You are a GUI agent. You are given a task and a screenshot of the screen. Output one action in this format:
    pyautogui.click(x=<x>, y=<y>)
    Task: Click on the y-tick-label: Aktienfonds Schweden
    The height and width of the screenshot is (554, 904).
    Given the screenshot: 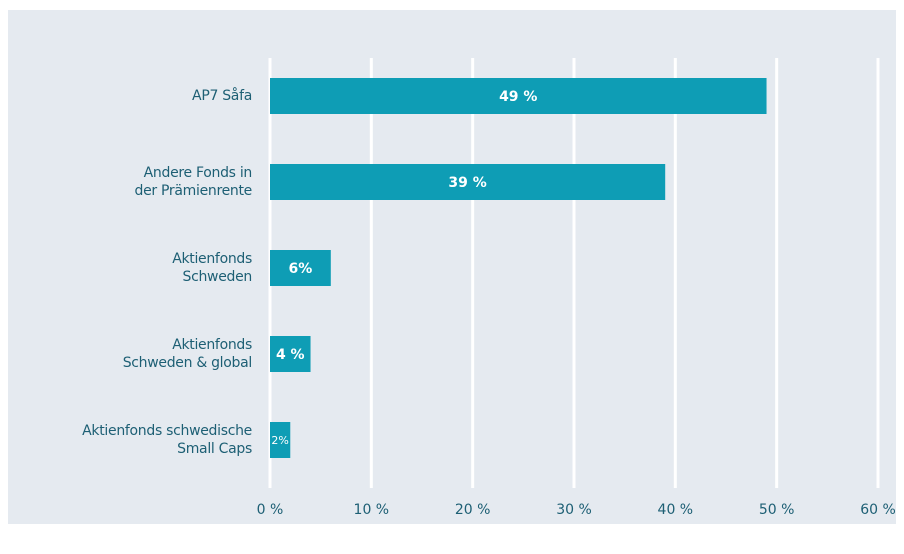 What is the action you would take?
    pyautogui.click(x=212, y=268)
    